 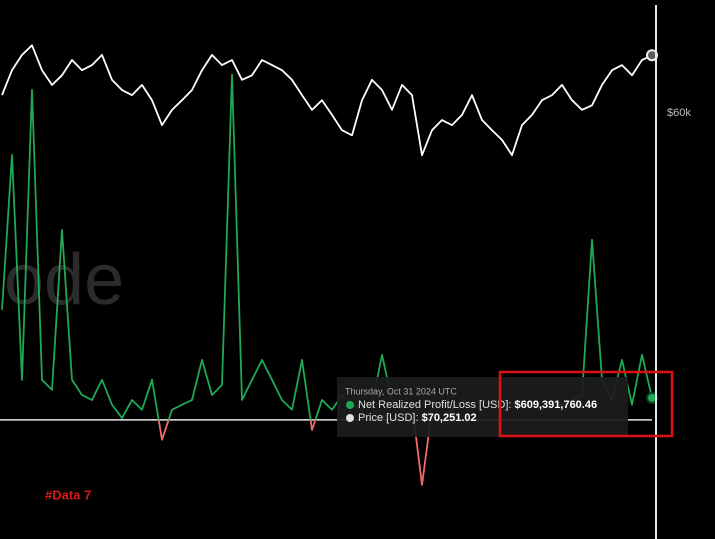 What do you see at coordinates (434, 405) in the screenshot?
I see `tooltip-label: Net Realized Profit/Loss [USD]:` at bounding box center [434, 405].